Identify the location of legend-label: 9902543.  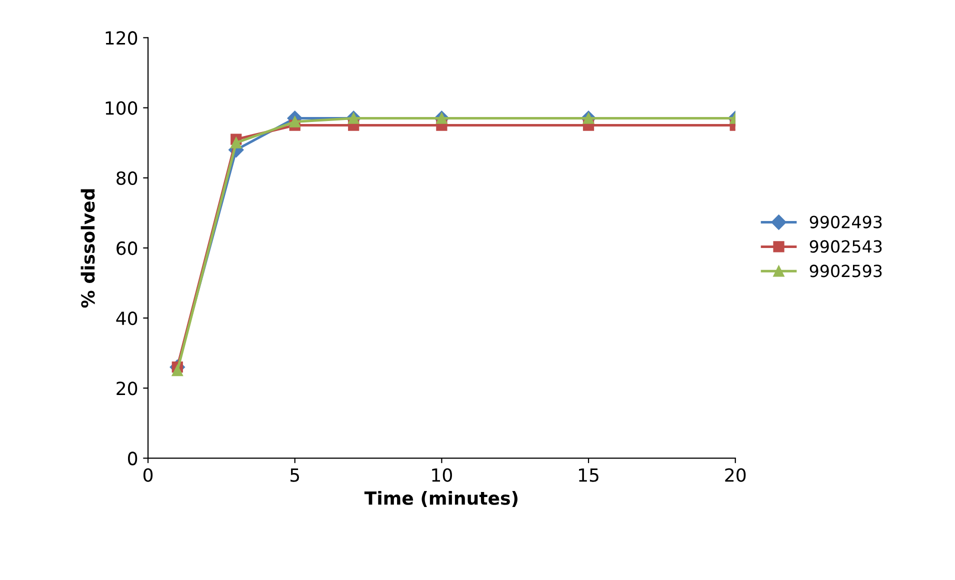
(846, 246).